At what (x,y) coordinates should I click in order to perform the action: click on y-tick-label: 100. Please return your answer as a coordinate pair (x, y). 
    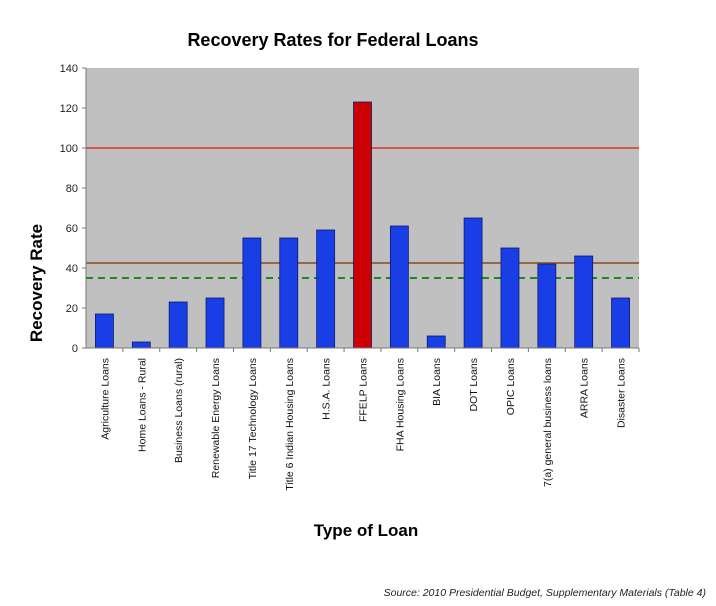
    Looking at the image, I should click on (69, 149).